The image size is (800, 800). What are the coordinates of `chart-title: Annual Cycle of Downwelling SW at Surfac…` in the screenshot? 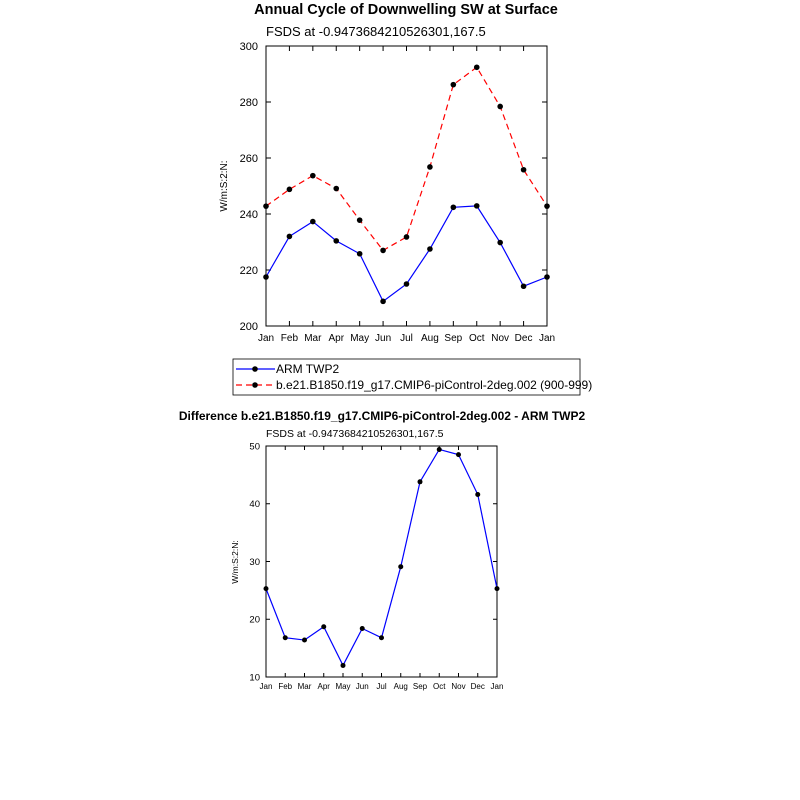 It's located at (406, 10).